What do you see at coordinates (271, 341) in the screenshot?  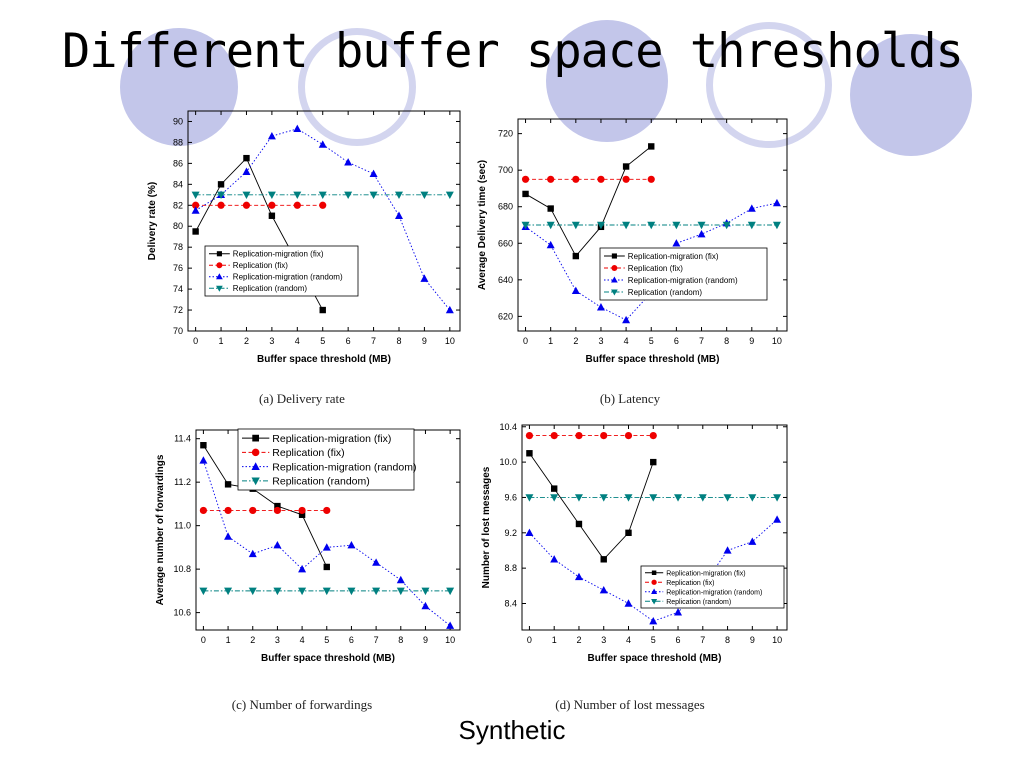 I see `x-tick-label: 3` at bounding box center [271, 341].